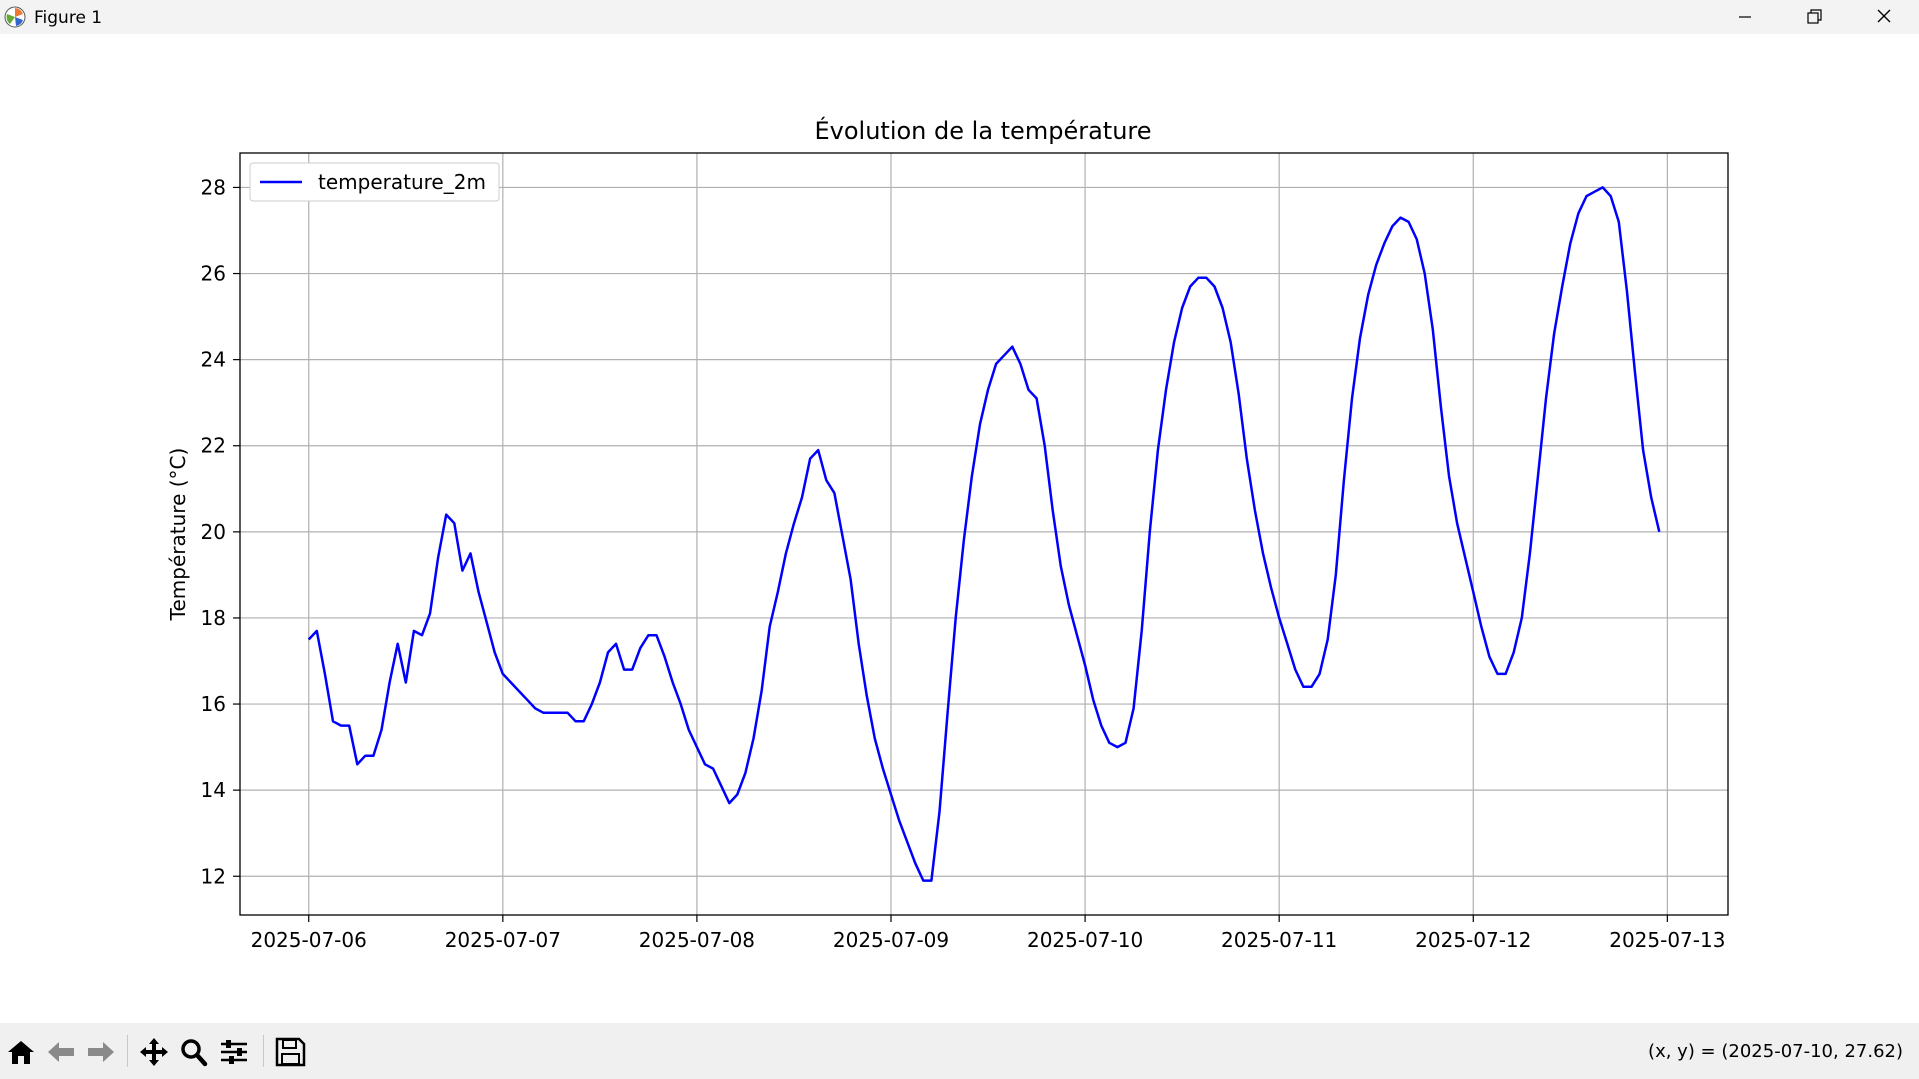 Image resolution: width=1919 pixels, height=1079 pixels. Describe the element at coordinates (213, 532) in the screenshot. I see `y-tick-label: 20` at that location.